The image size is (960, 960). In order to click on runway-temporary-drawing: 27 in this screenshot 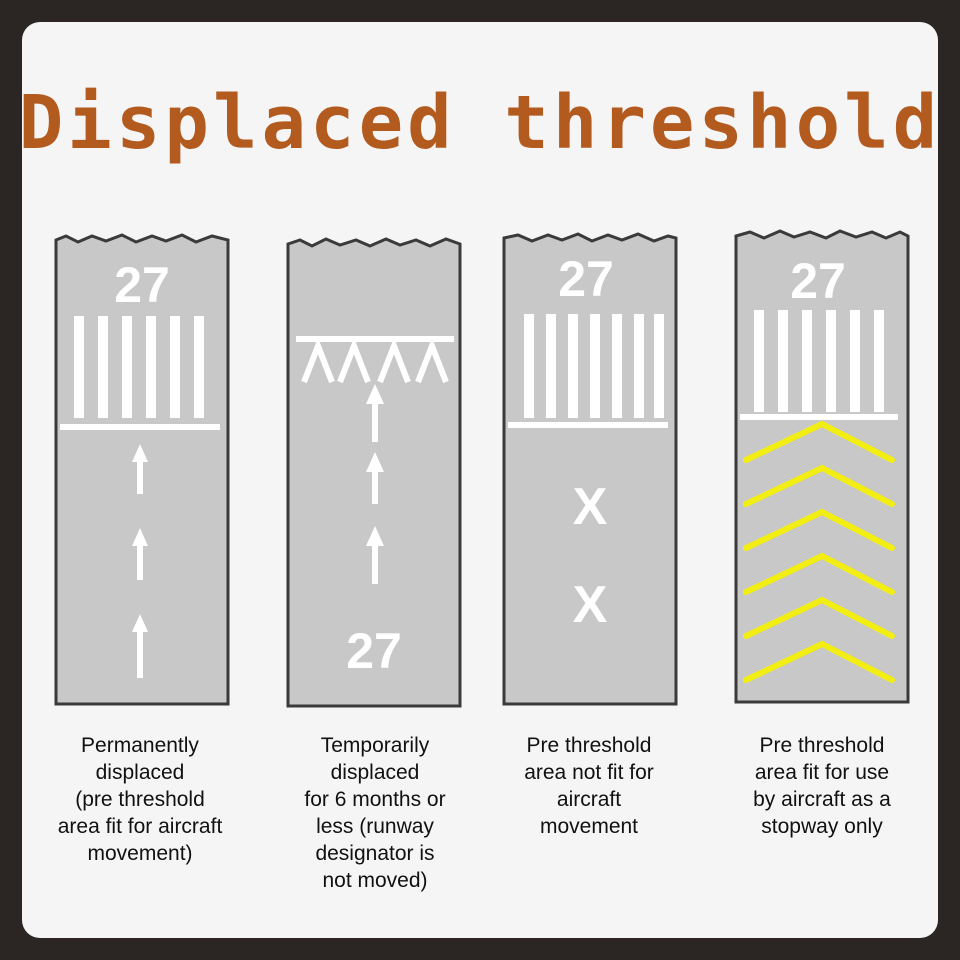, I will do `click(374, 472)`.